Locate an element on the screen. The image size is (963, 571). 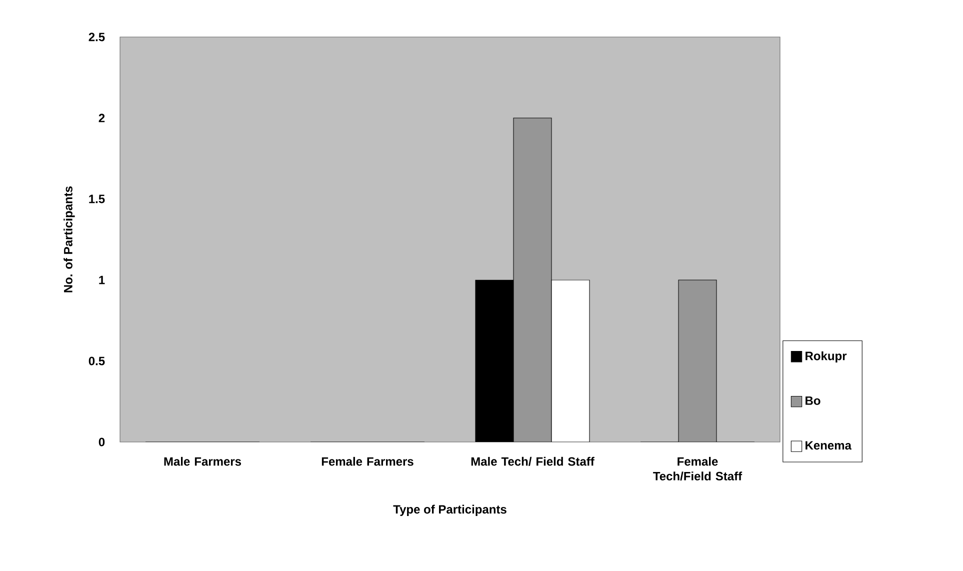
legend-label: Kenema is located at coordinates (829, 445).